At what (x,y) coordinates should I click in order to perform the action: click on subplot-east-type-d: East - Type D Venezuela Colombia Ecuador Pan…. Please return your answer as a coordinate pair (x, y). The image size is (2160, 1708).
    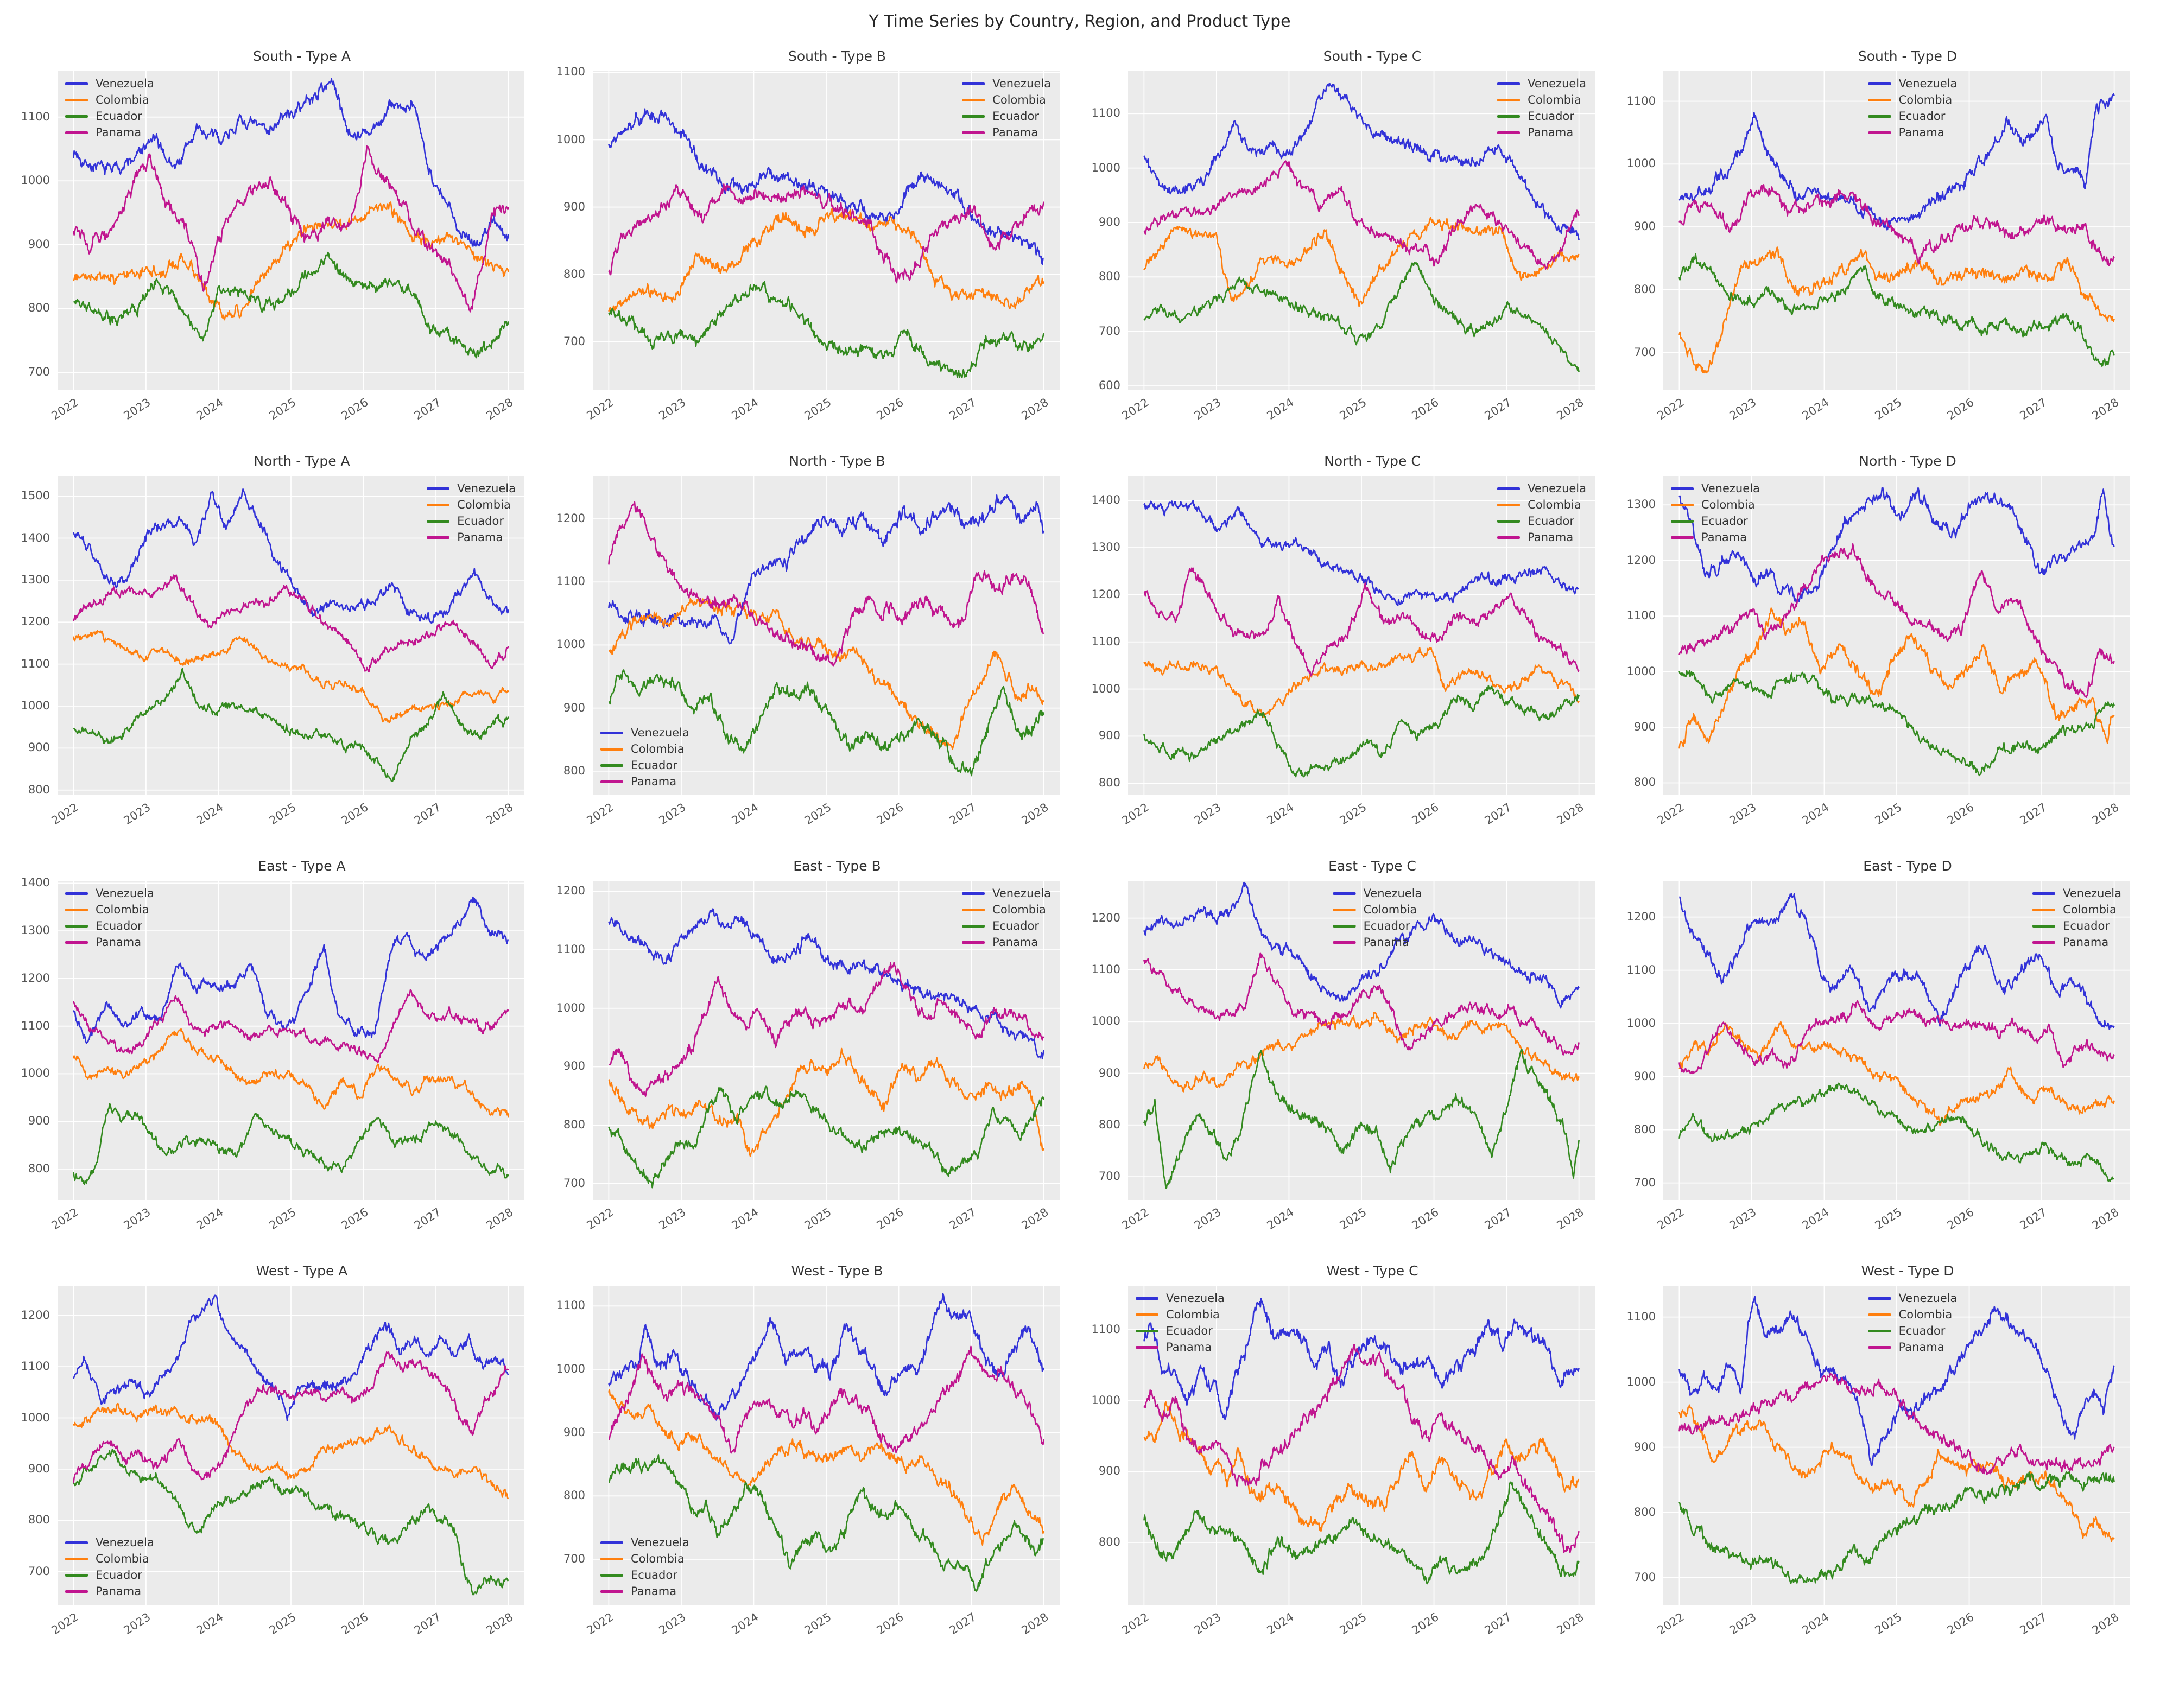
    Looking at the image, I should click on (1879, 1056).